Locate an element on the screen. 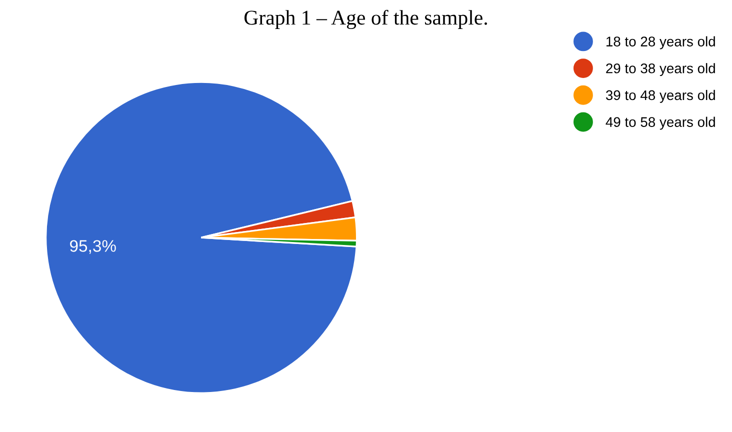 This screenshot has height=432, width=732. data-label: 95,3% is located at coordinates (93, 247).